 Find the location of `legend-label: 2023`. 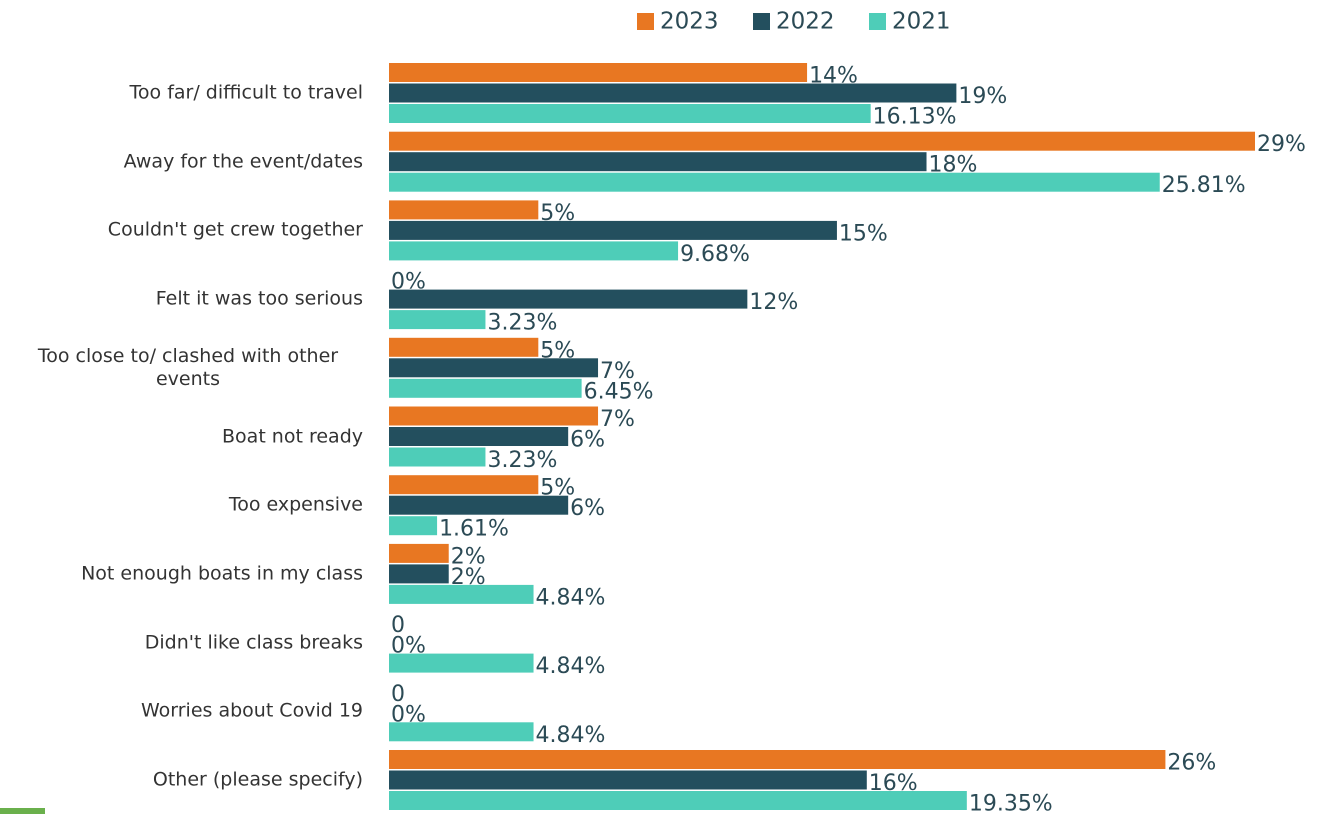

legend-label: 2023 is located at coordinates (689, 22).